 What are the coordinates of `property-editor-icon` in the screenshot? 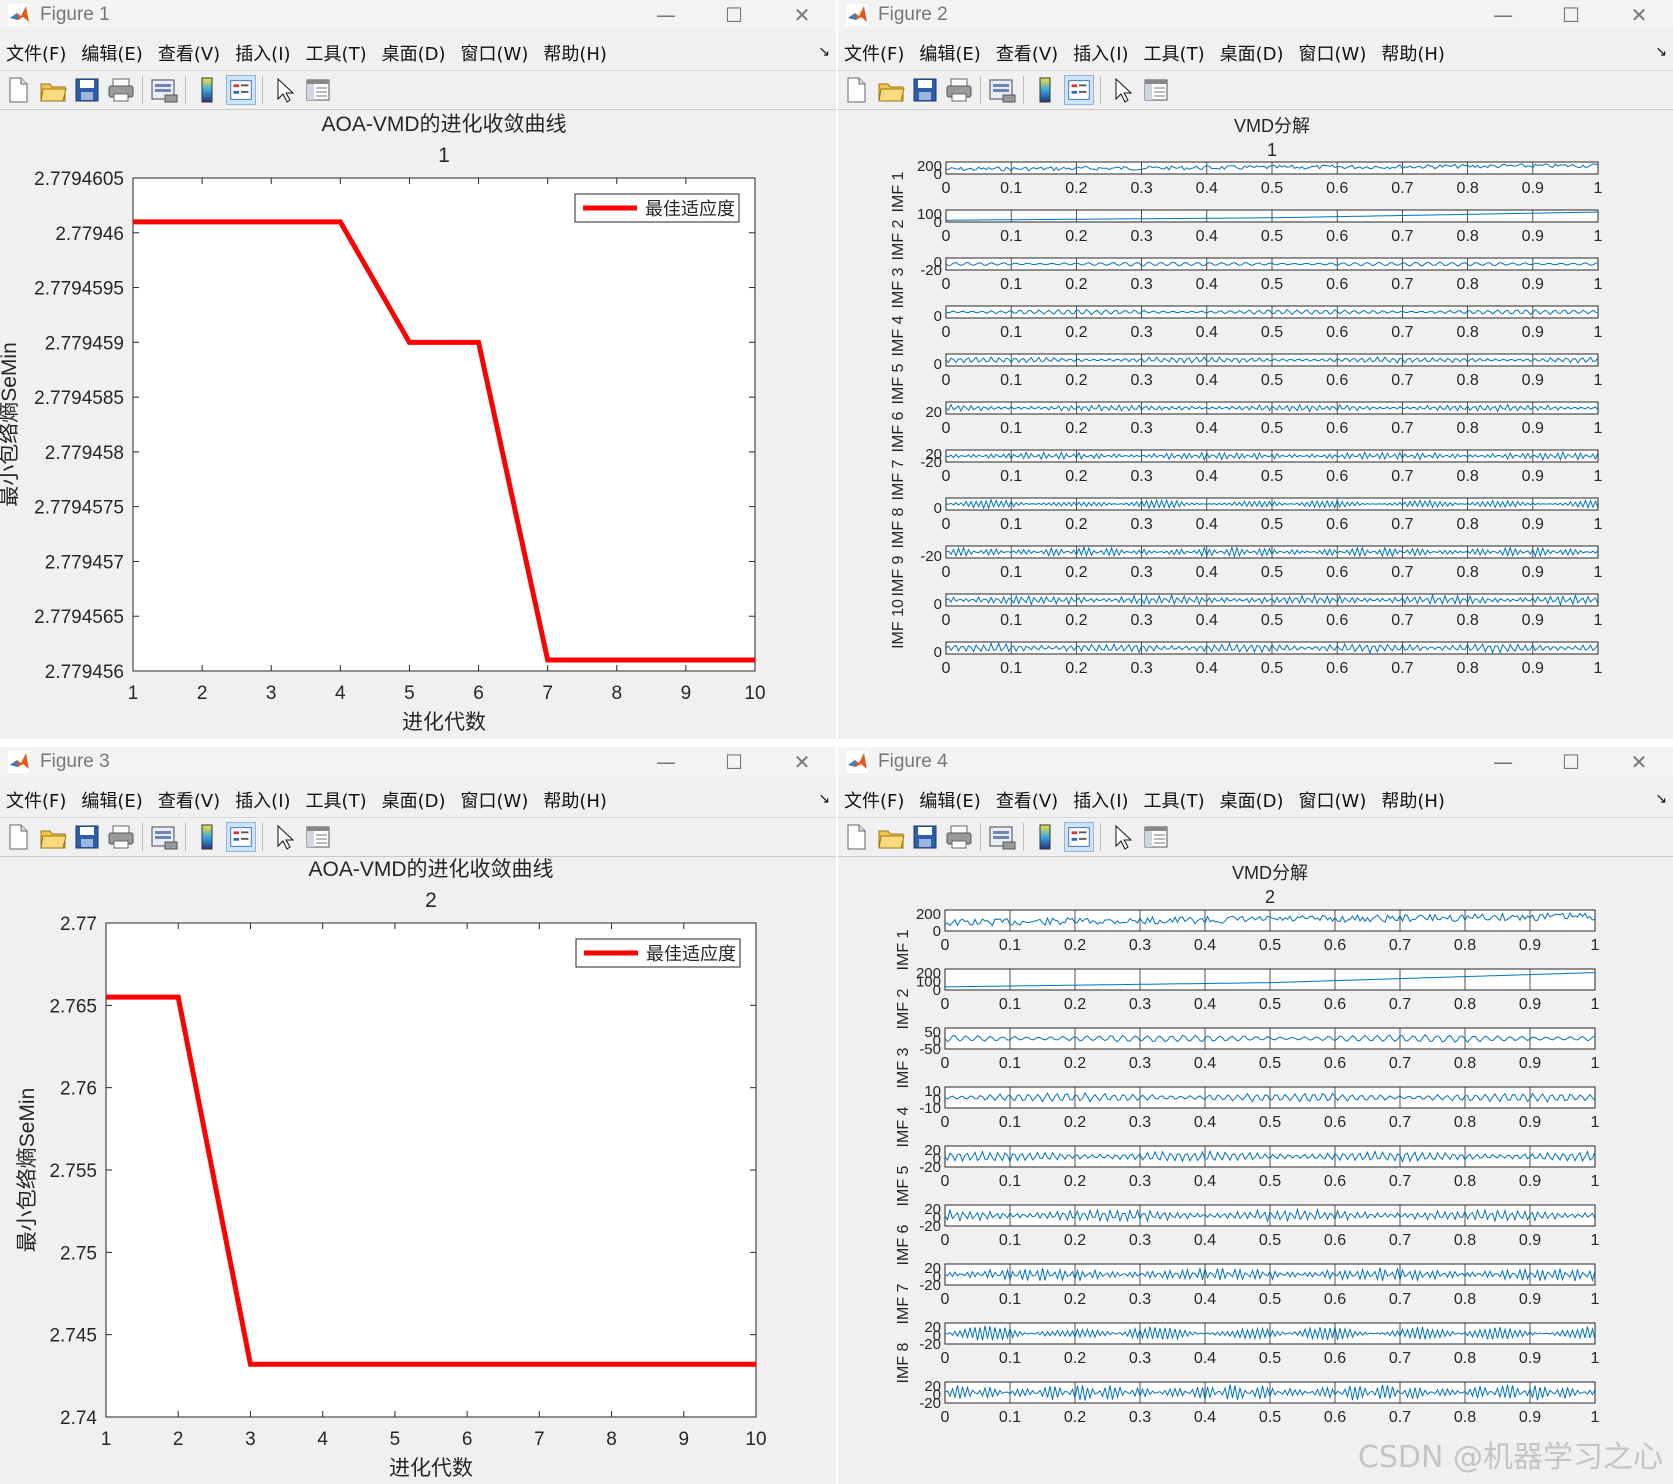 It's located at (318, 90).